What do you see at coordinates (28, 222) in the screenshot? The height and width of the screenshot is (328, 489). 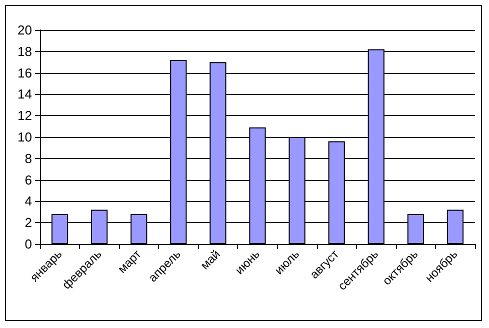 I see `y-tick-label: 2` at bounding box center [28, 222].